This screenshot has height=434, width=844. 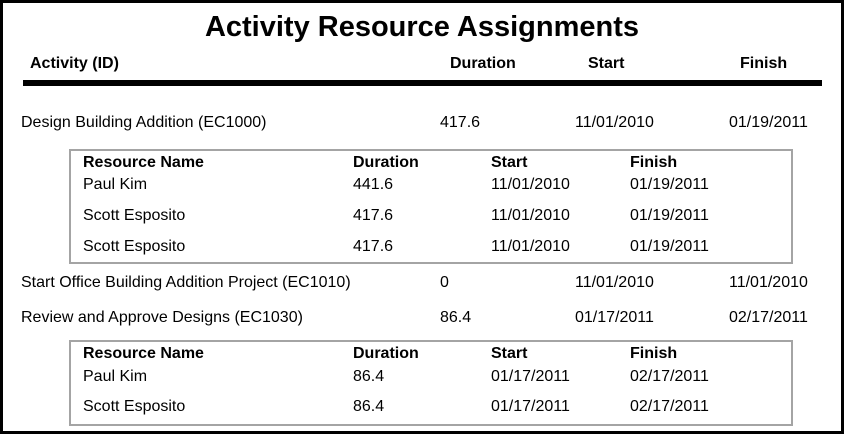 What do you see at coordinates (768, 282) in the screenshot?
I see `activity-finish: 11/01/2010` at bounding box center [768, 282].